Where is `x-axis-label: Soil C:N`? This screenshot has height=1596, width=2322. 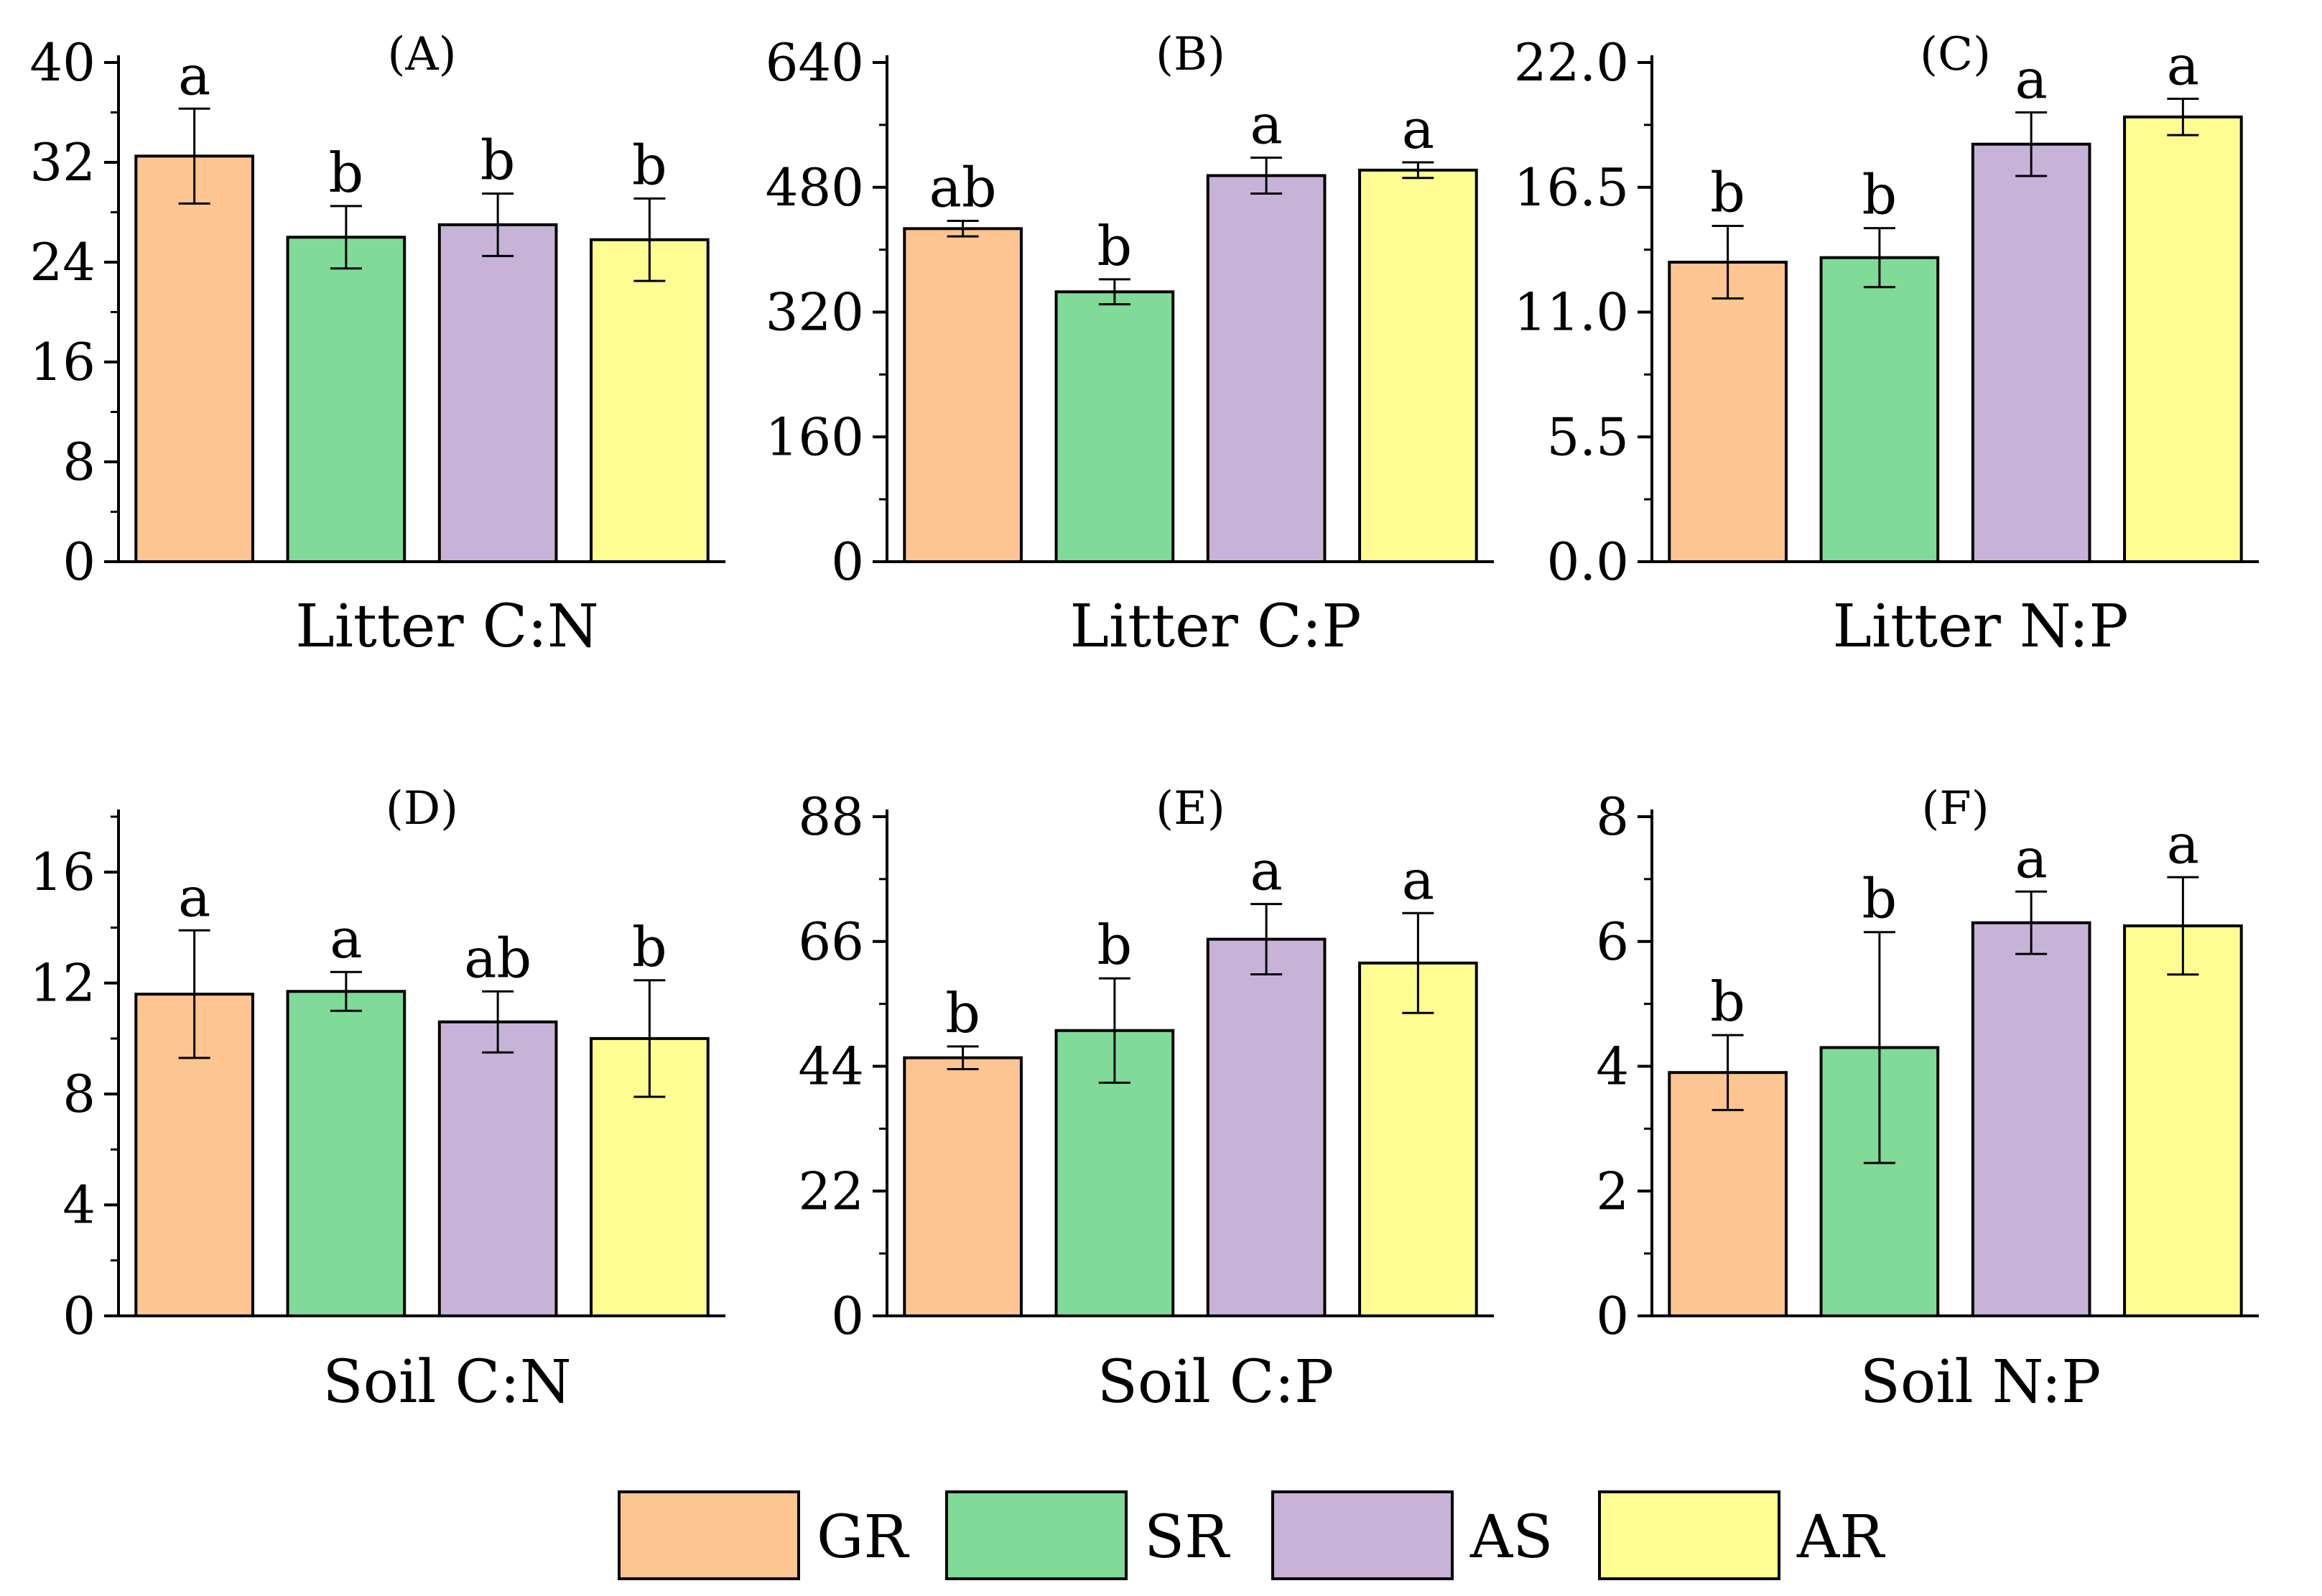 x-axis-label: Soil C:N is located at coordinates (446, 1382).